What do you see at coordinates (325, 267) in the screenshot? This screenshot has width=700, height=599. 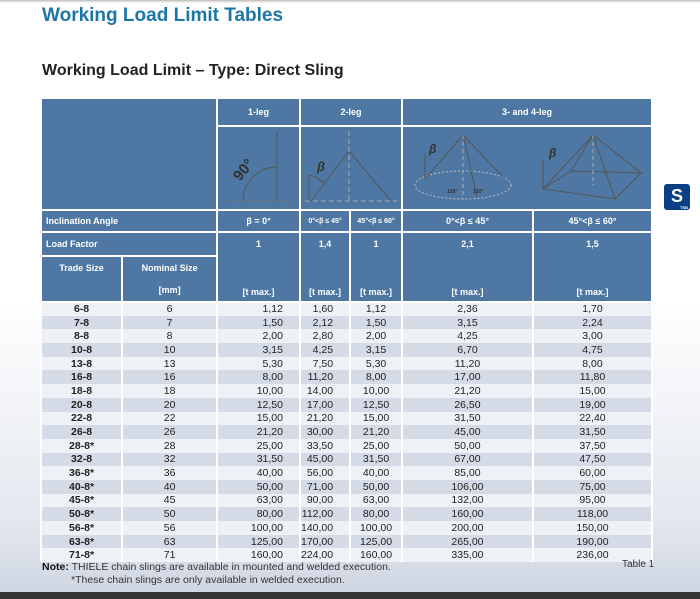 I see `load-factor-value: 1,4 [t max.]` at bounding box center [325, 267].